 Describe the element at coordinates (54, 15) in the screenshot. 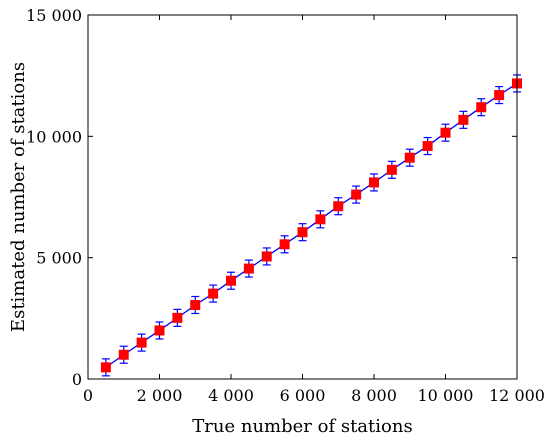

I see `y-tick-label: 15 000` at that location.